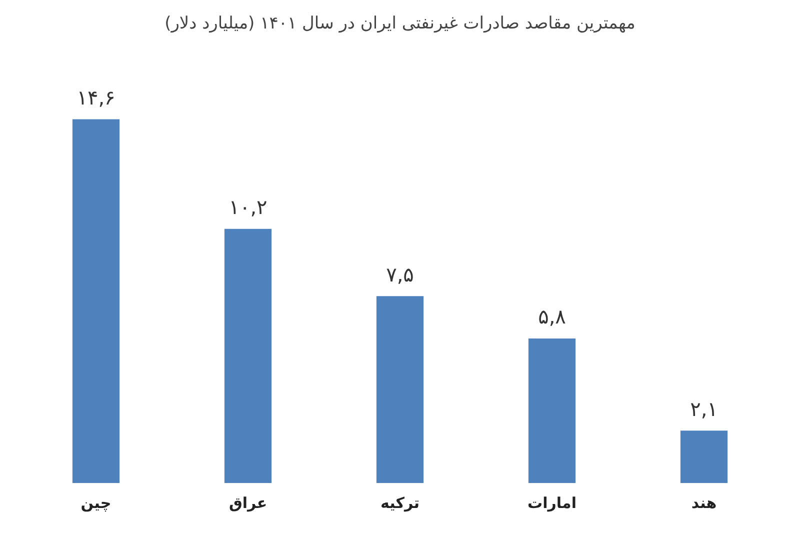 The height and width of the screenshot is (535, 800). What do you see at coordinates (96, 503) in the screenshot?
I see `x-tick-label: چین` at bounding box center [96, 503].